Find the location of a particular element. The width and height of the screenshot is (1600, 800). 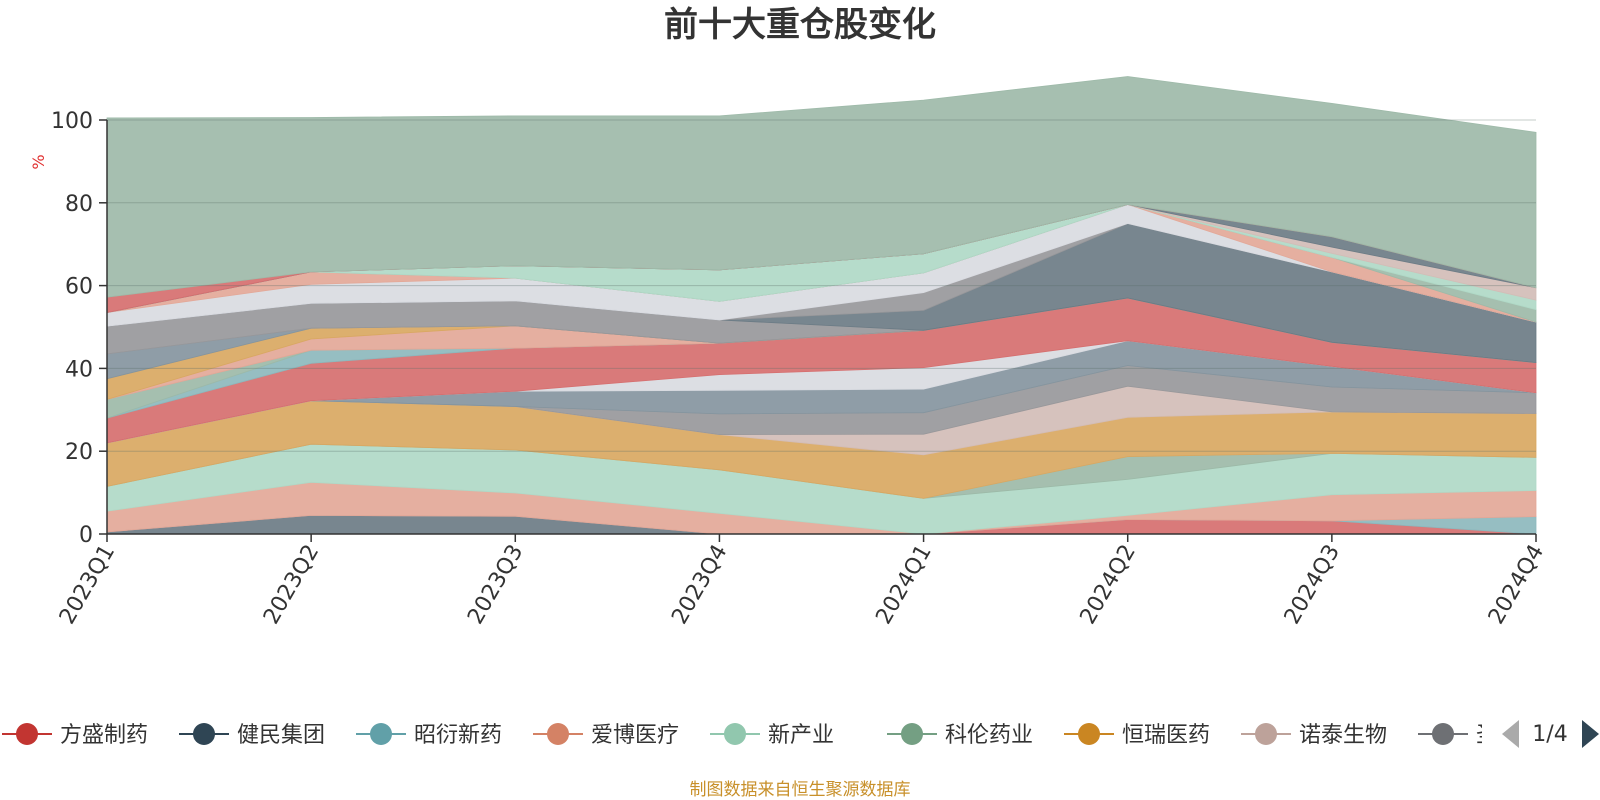

x-tick-label: 2024Q4 is located at coordinates (1516, 585).